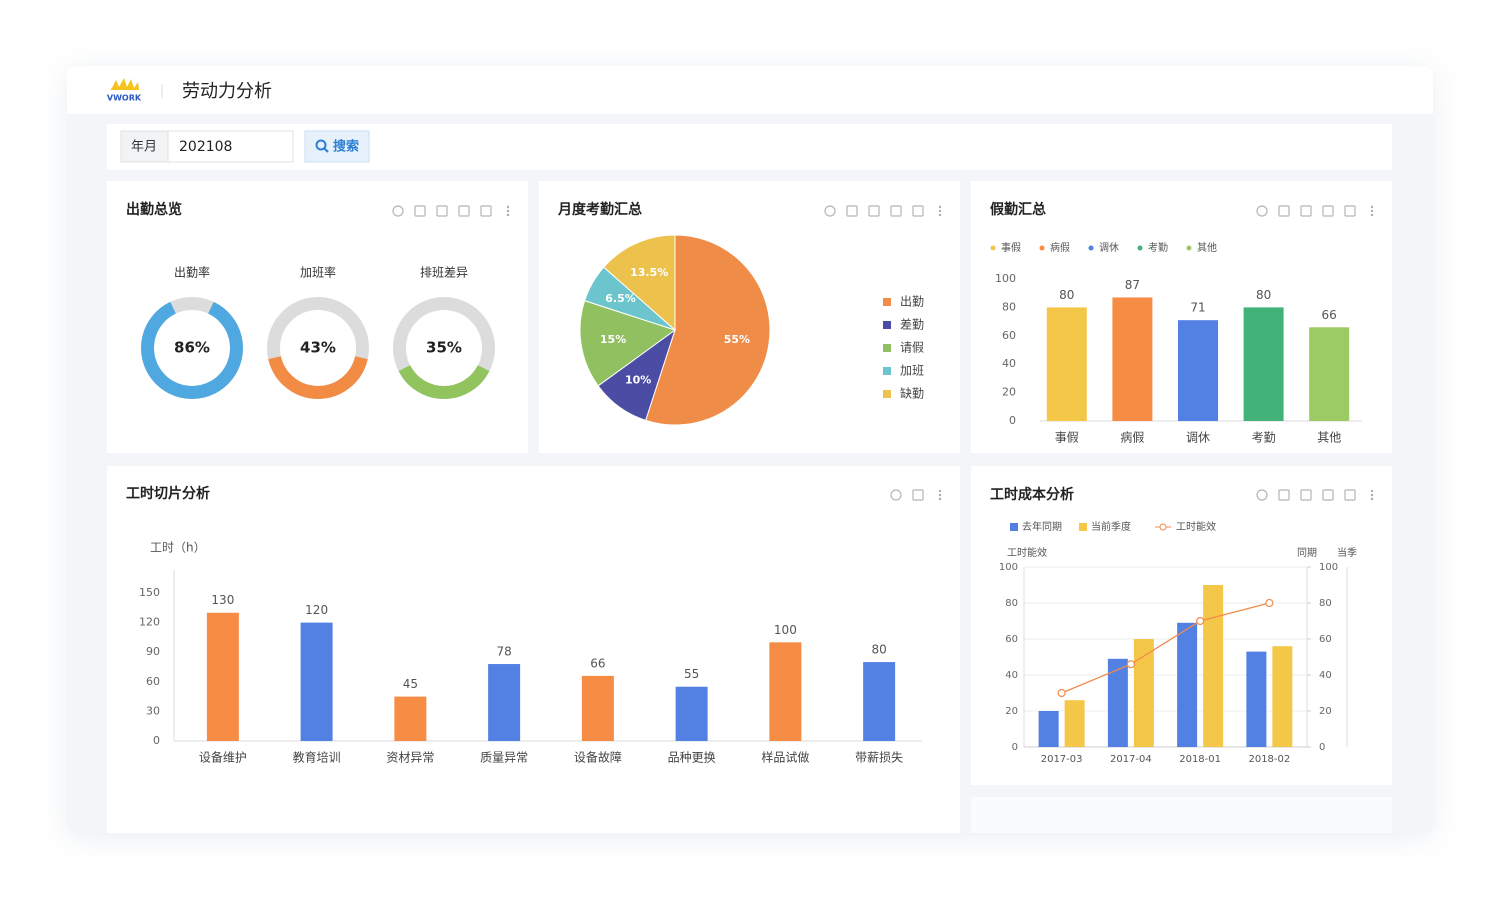  What do you see at coordinates (326, 150) in the screenshot?
I see `search-icon` at bounding box center [326, 150].